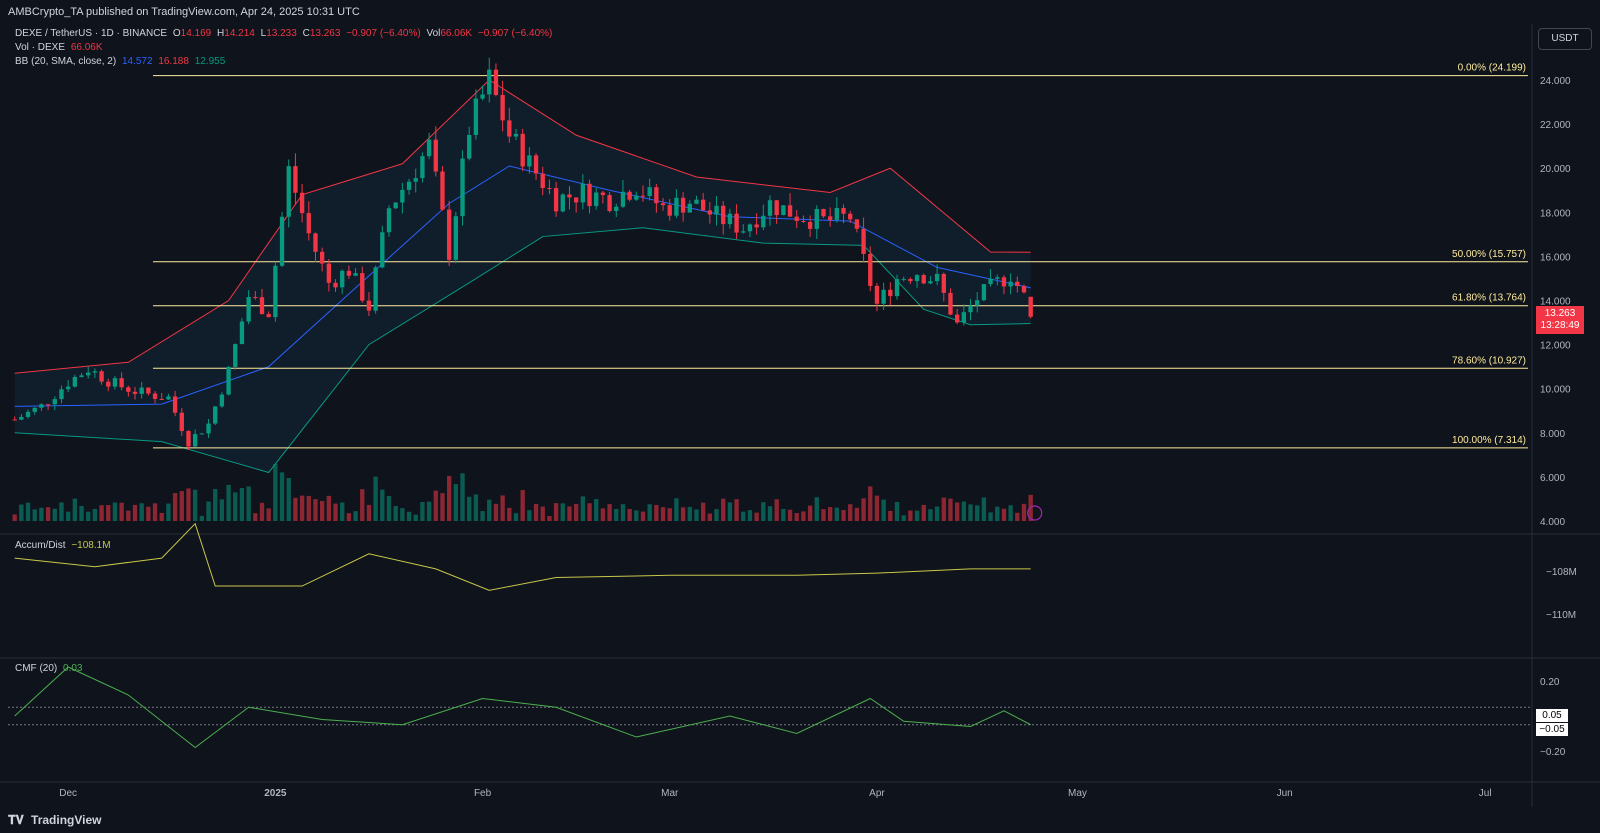 The width and height of the screenshot is (1600, 833). Describe the element at coordinates (137, 61) in the screenshot. I see `bb-basis-value: 14.572` at that location.